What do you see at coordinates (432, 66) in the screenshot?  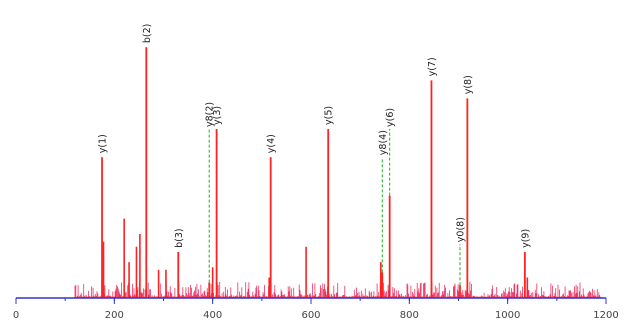 I see `peak-label: y(7)` at bounding box center [432, 66].